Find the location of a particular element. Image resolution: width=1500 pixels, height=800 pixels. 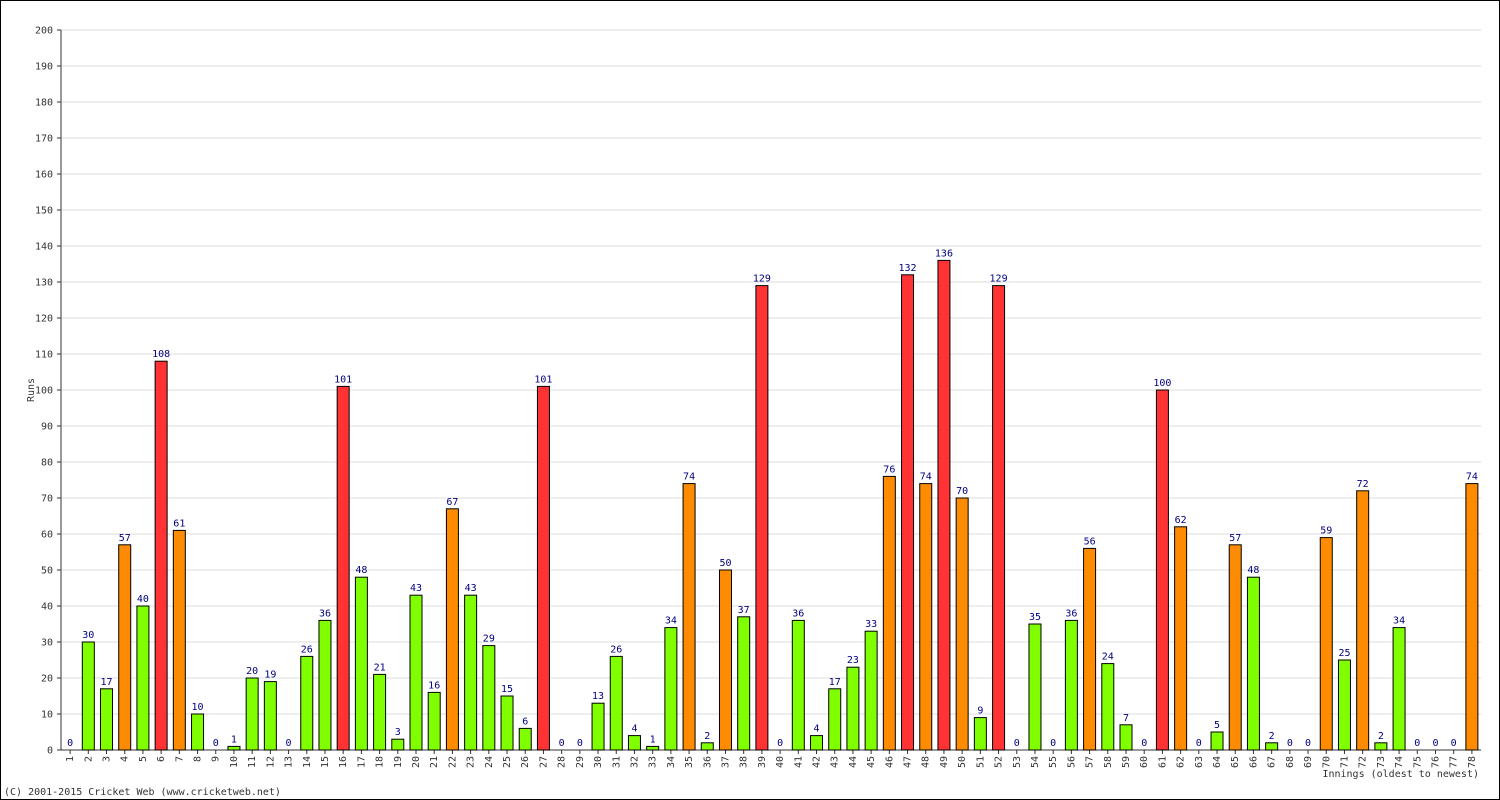

value-label: 34 is located at coordinates (1399, 621).